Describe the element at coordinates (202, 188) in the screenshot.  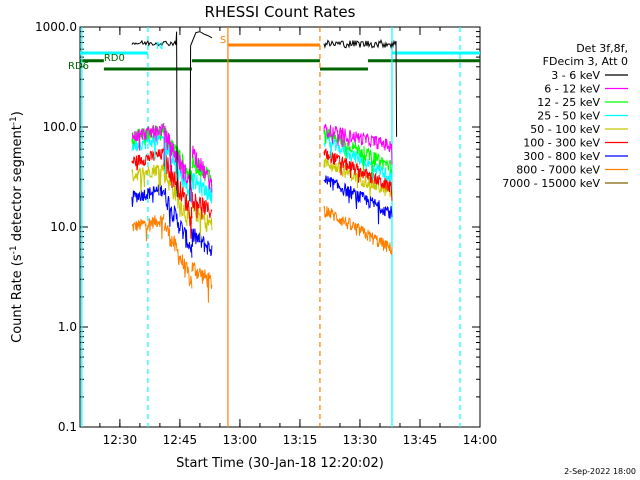
I see `trace-25-50--c` at that location.